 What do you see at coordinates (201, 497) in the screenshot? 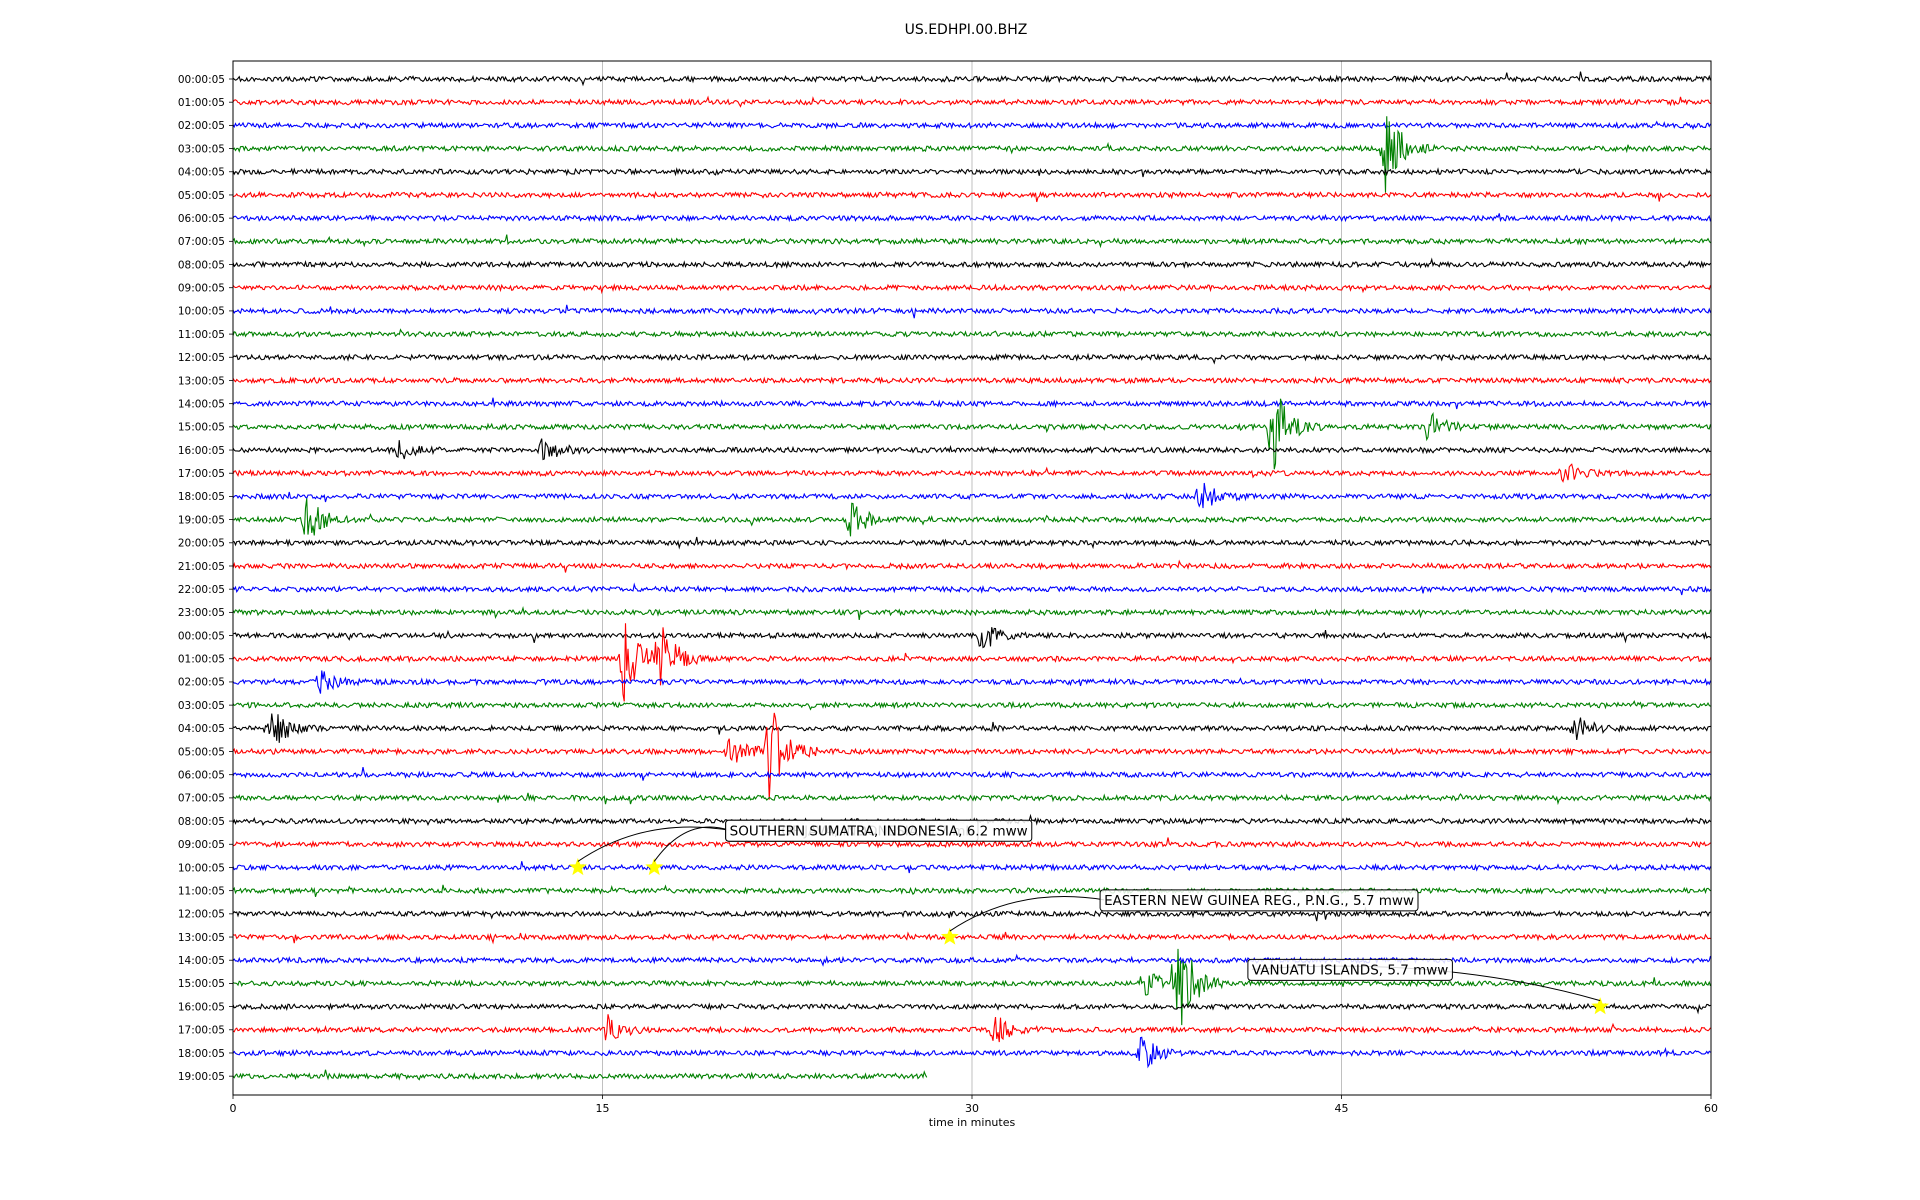
I see `row-time-label: 18:00:05` at bounding box center [201, 497].